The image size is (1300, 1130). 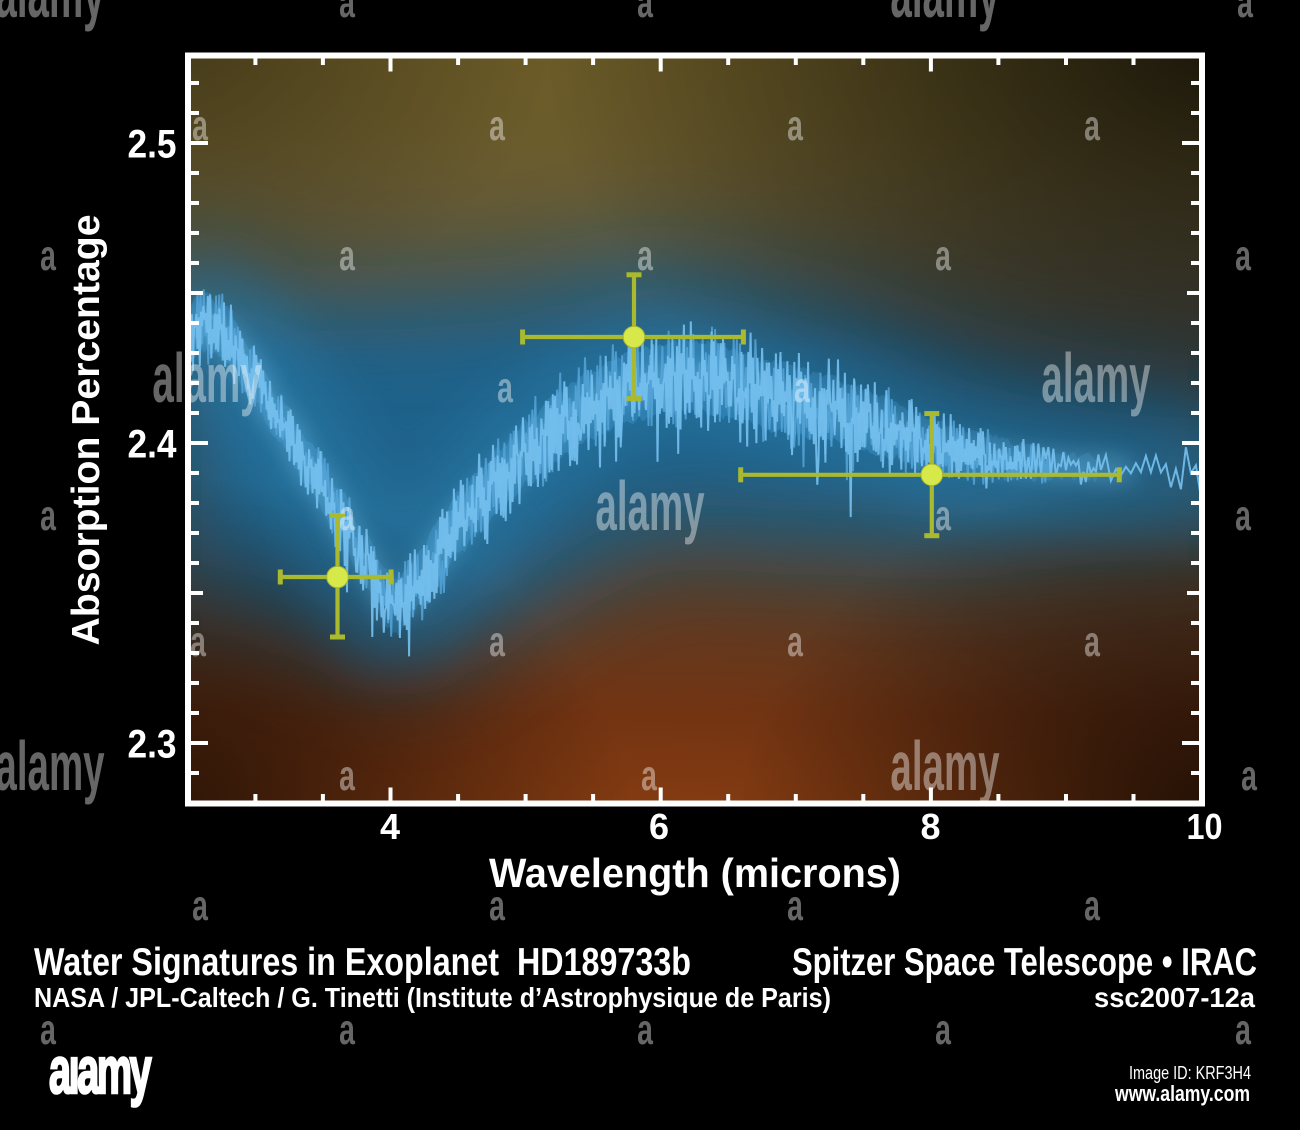 What do you see at coordinates (1205, 826) in the screenshot?
I see `svg-text: 10` at bounding box center [1205, 826].